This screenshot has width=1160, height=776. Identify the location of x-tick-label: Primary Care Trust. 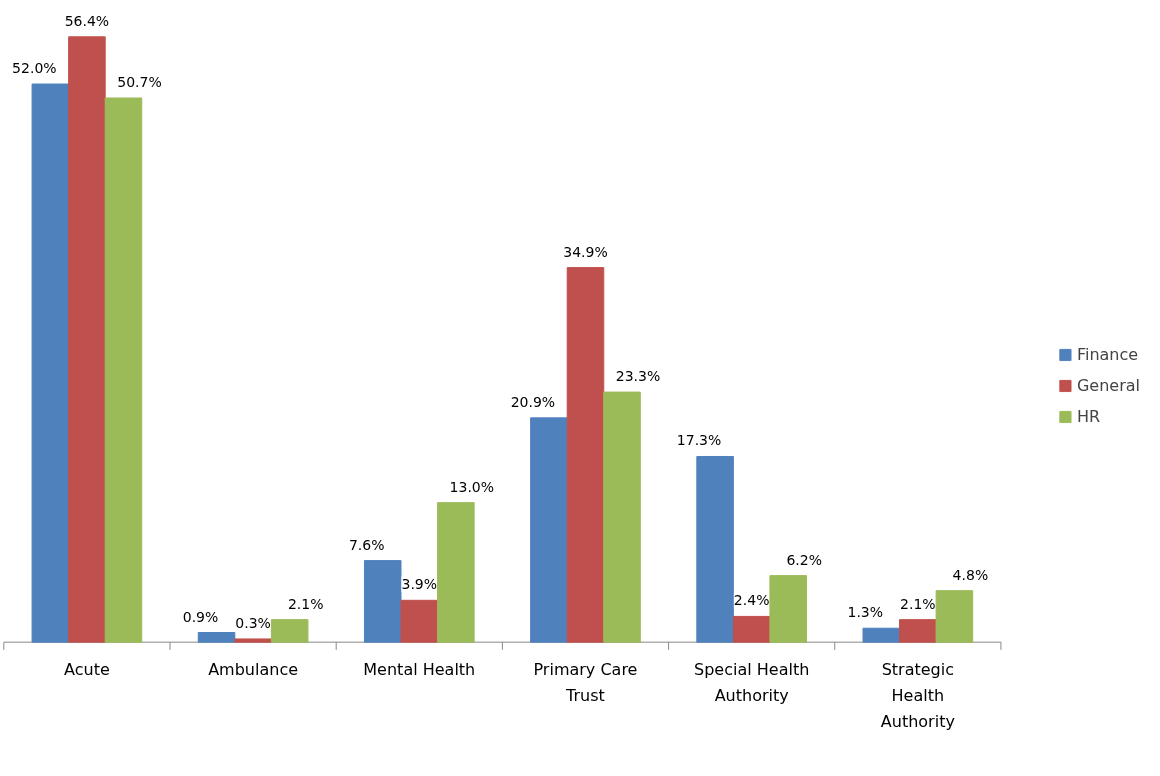
(585, 683).